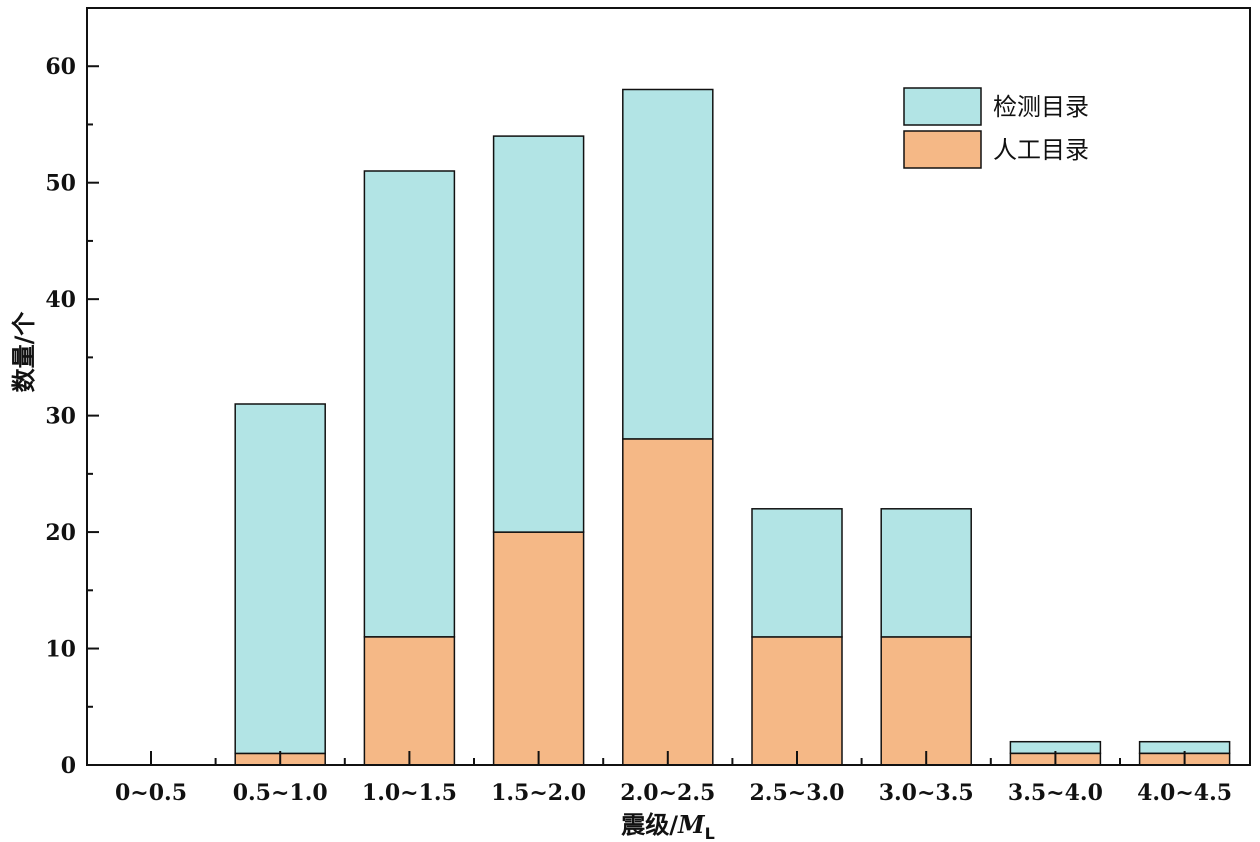  What do you see at coordinates (942, 149) in the screenshot?
I see `legend-swatch-manual` at bounding box center [942, 149].